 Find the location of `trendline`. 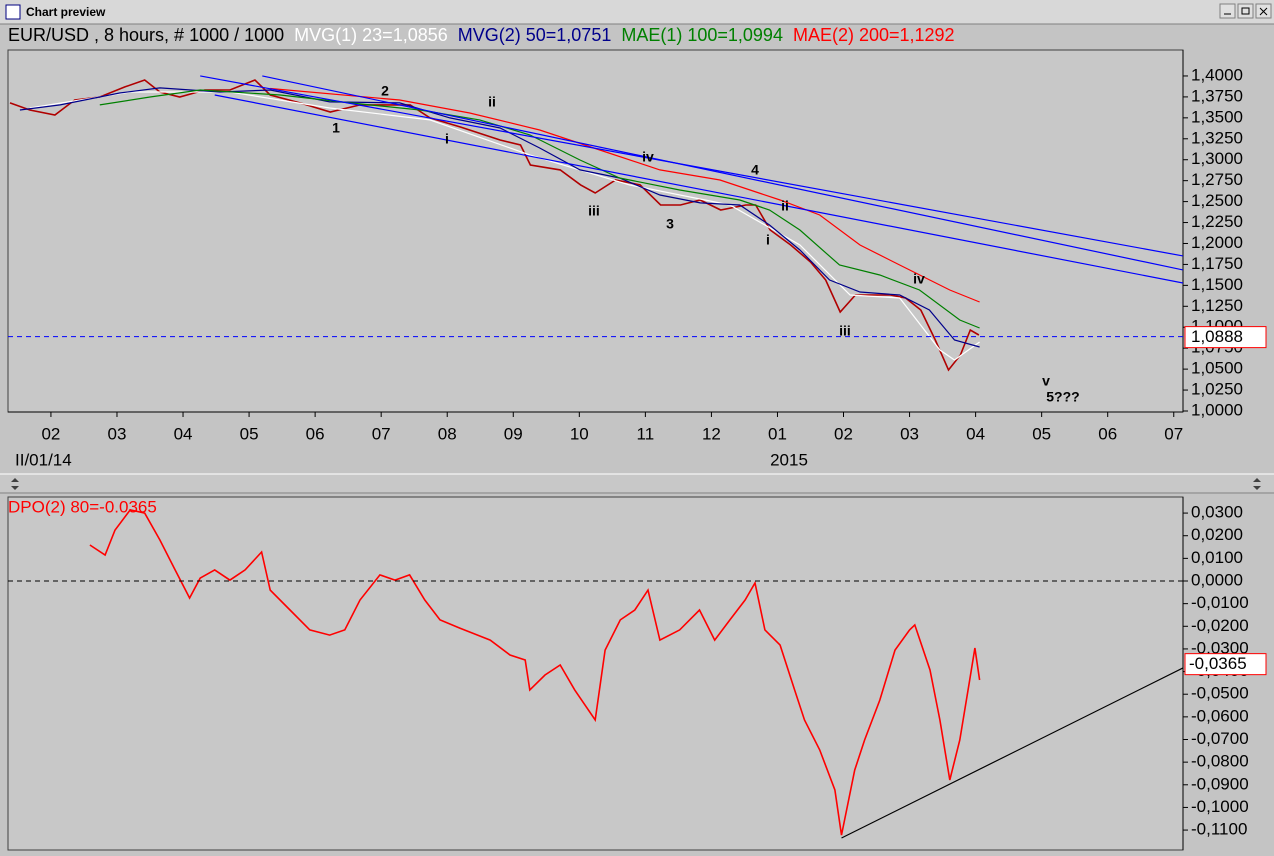

trendline is located at coordinates (1012, 753).